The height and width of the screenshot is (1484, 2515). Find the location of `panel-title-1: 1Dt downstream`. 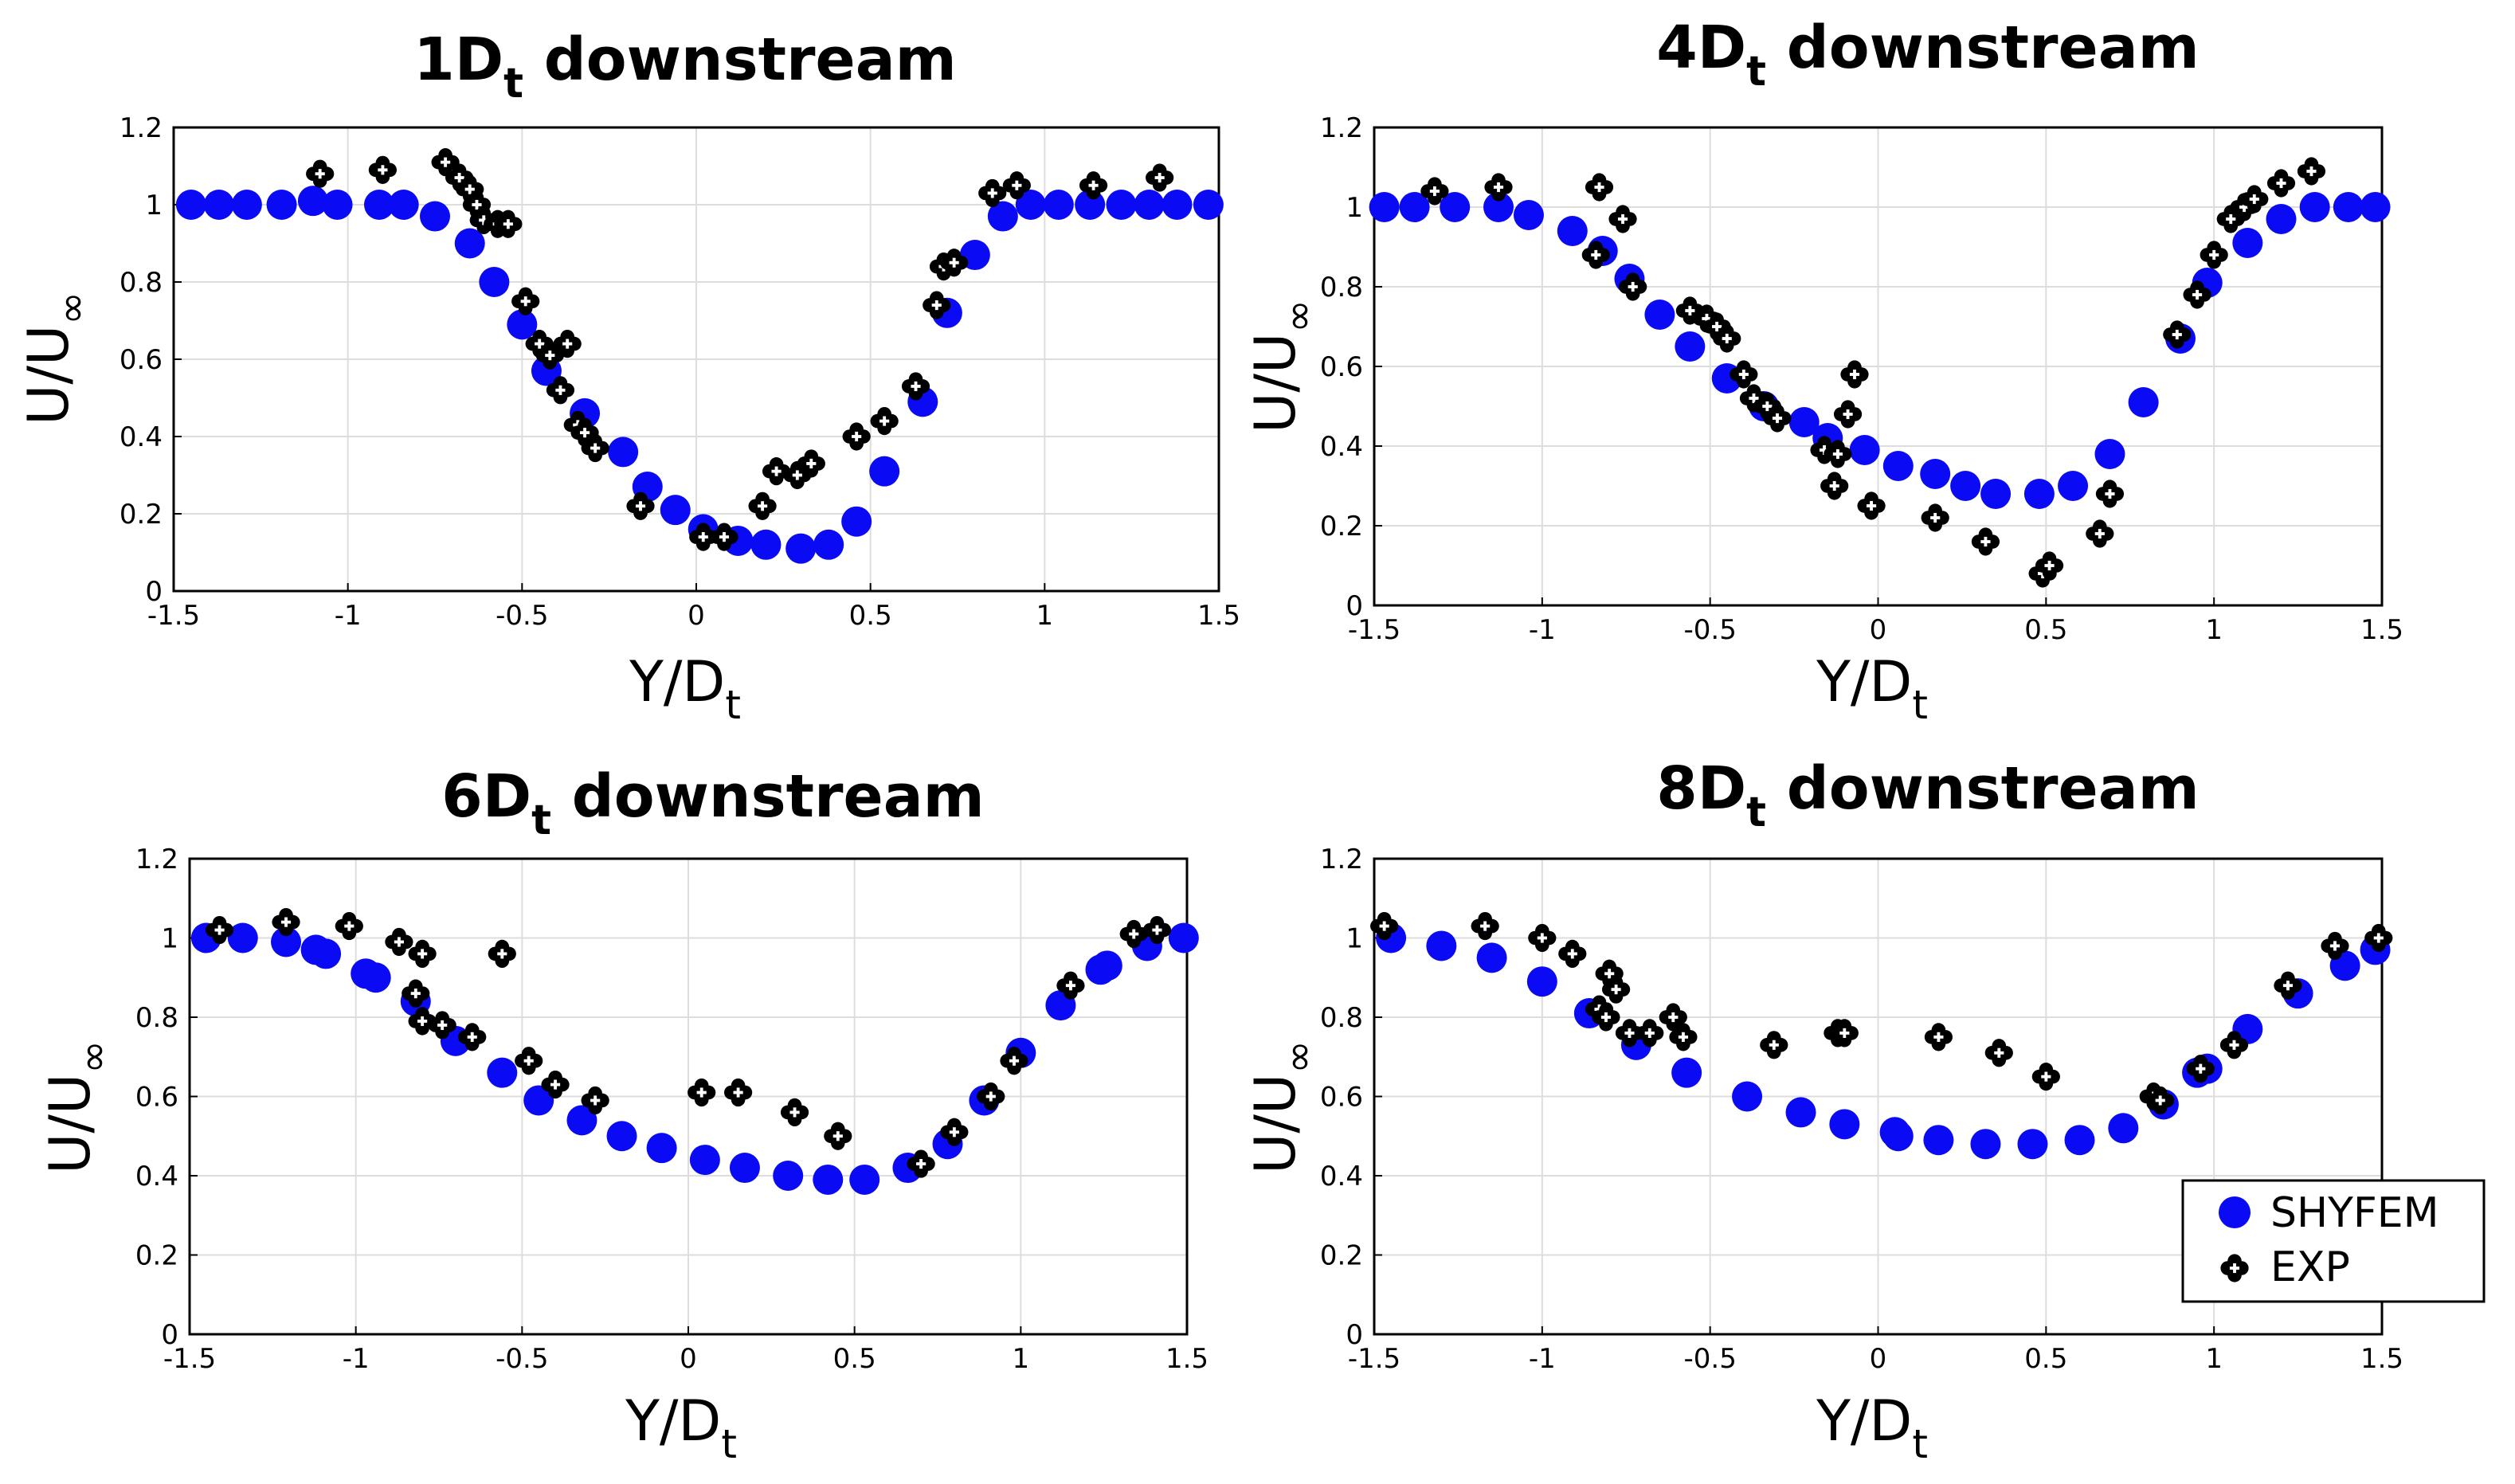

panel-title-1: 1Dt downstream is located at coordinates (685, 66).